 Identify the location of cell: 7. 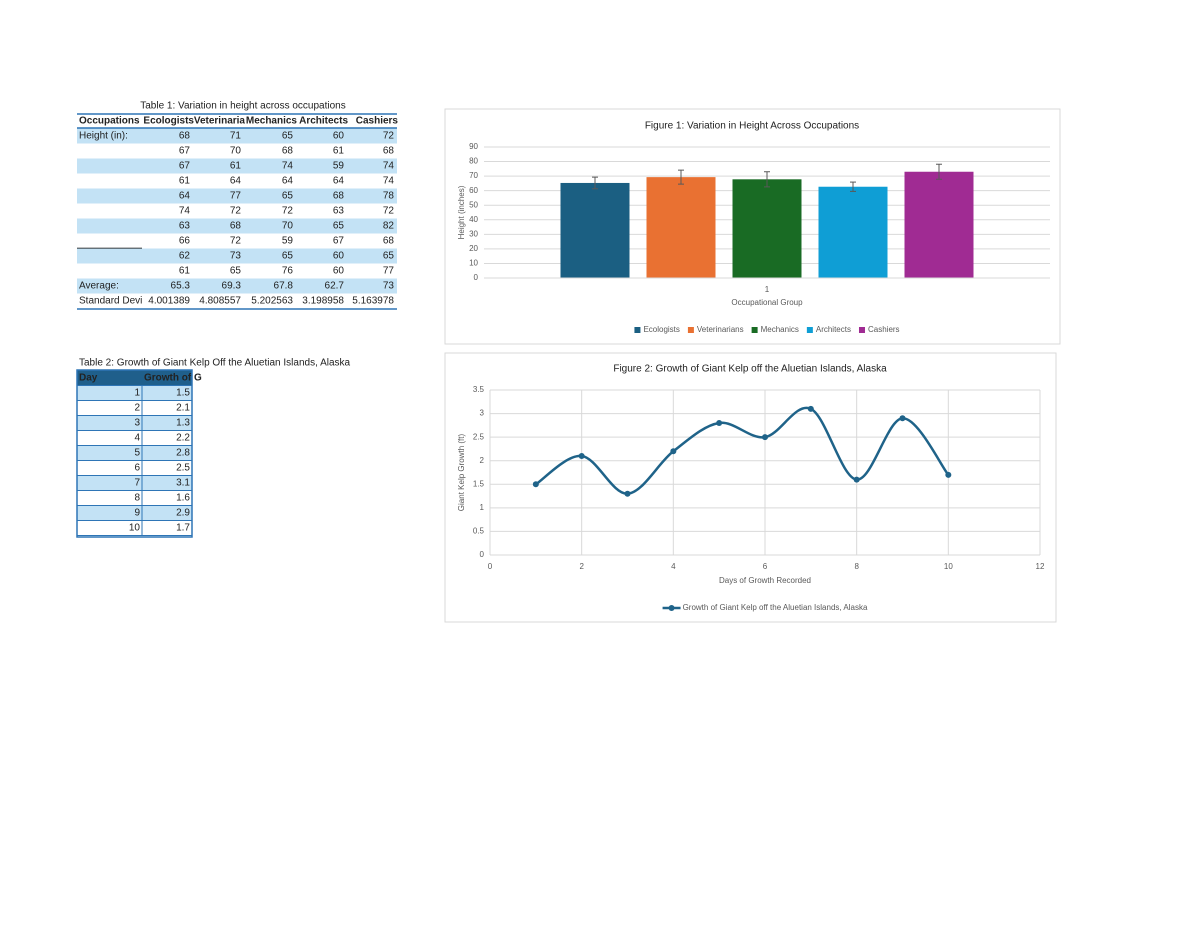
(137, 483).